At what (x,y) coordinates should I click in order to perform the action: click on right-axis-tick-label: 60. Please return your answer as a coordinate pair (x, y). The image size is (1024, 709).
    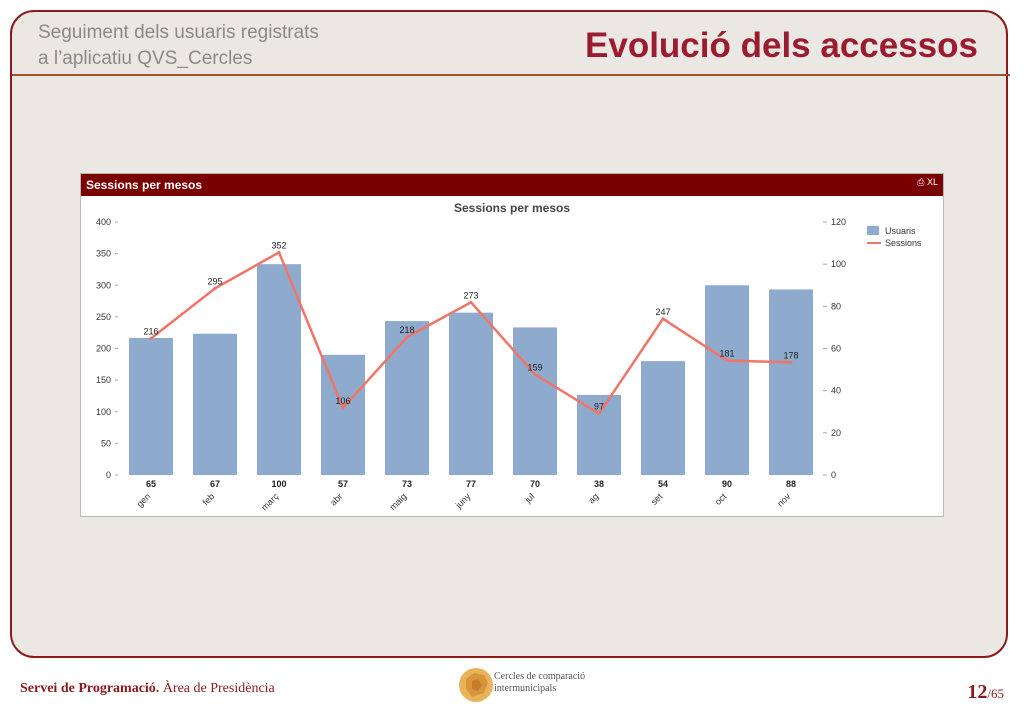
    Looking at the image, I should click on (836, 349).